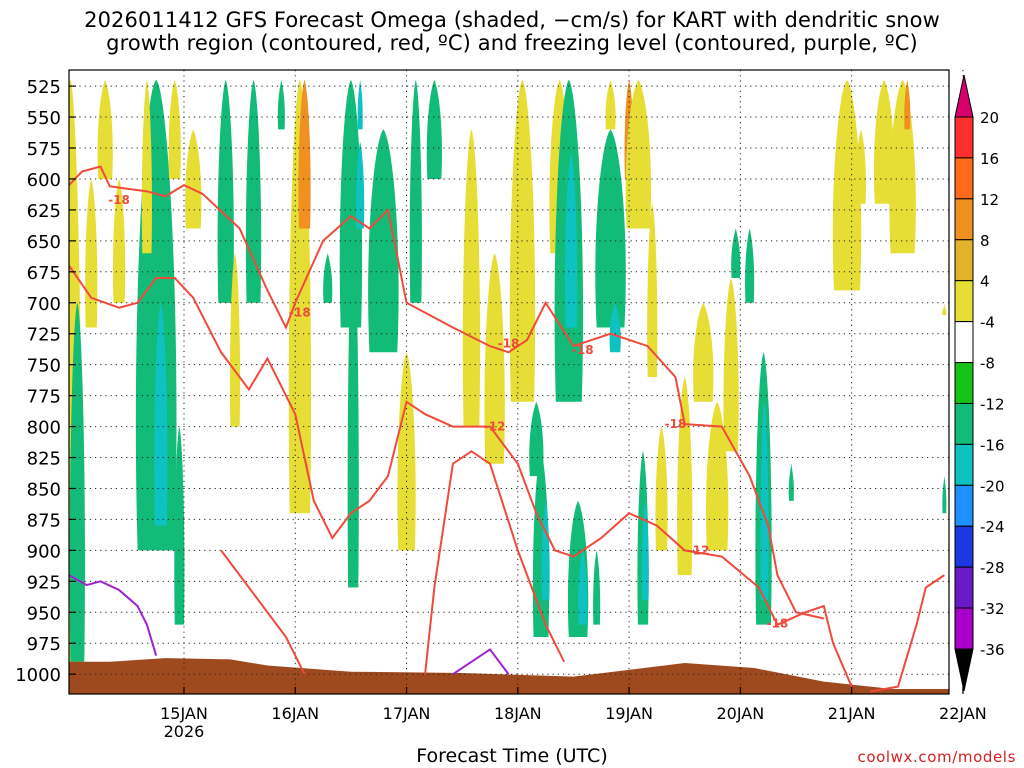 Image resolution: width=1024 pixels, height=768 pixels. Describe the element at coordinates (44, 551) in the screenshot. I see `y-tick-label: 900` at that location.